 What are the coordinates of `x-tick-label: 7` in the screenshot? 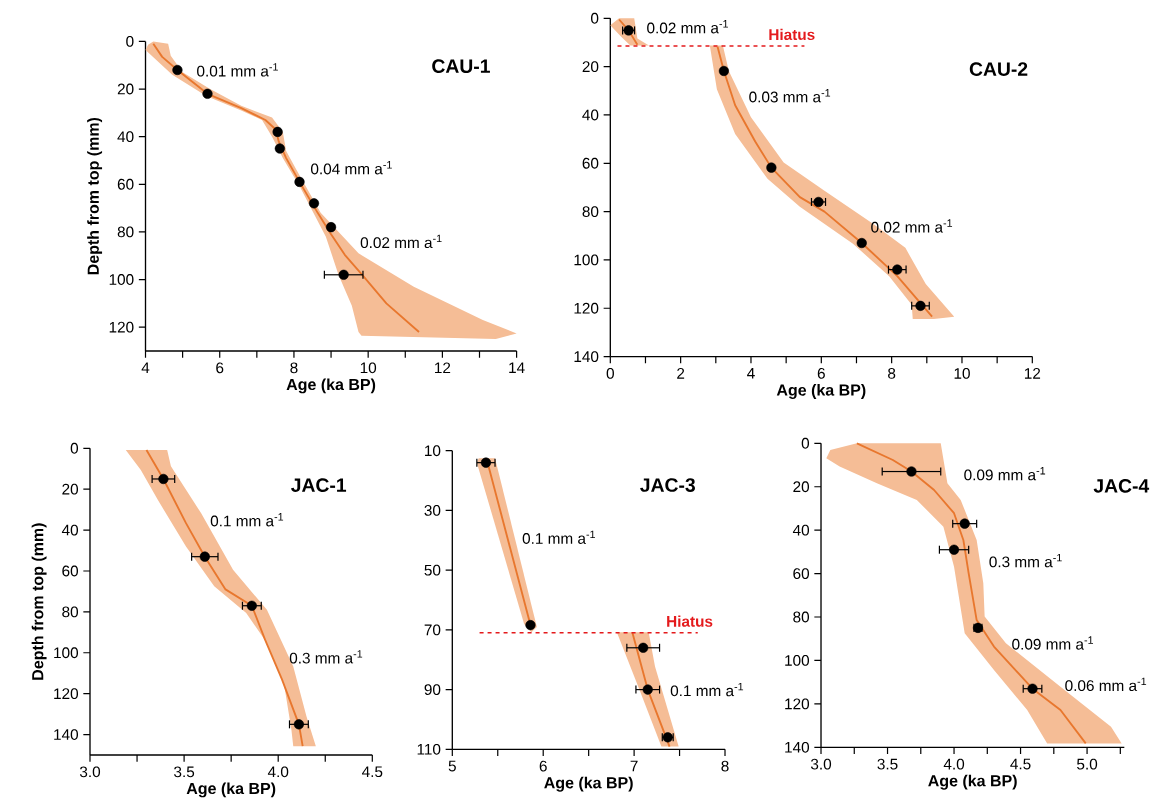 It's located at (634, 766).